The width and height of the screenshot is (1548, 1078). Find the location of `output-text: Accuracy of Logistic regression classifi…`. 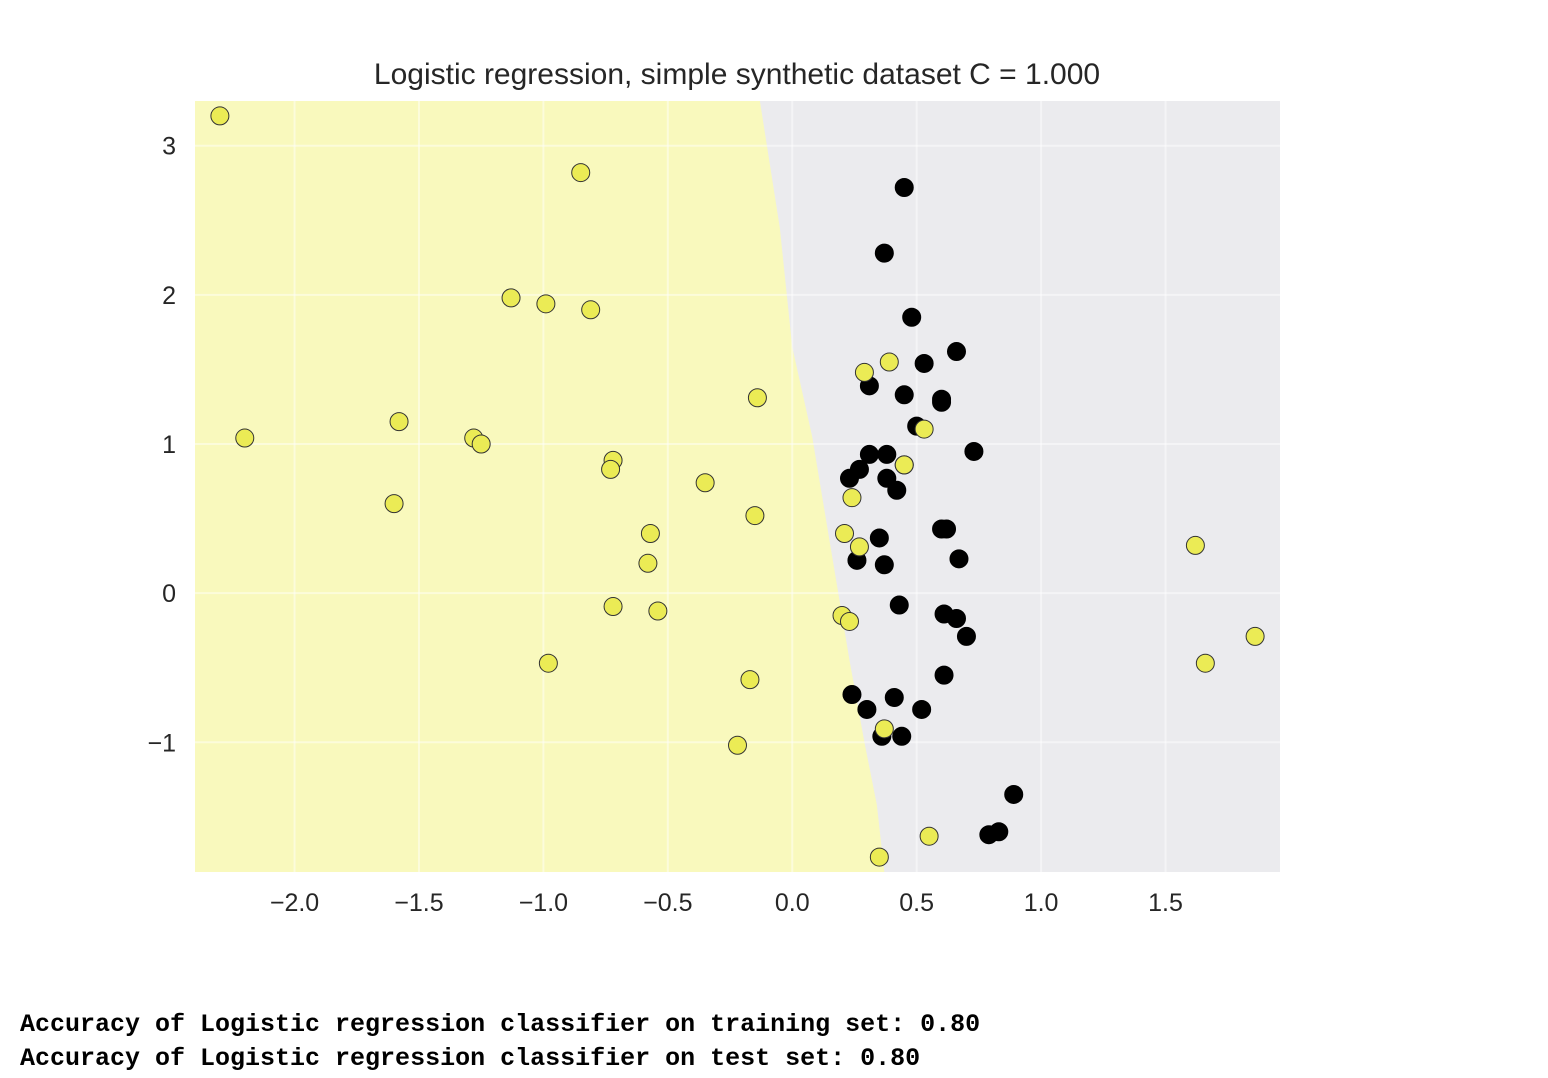

output-text: Accuracy of Logistic regression classifi… is located at coordinates (500, 1042).